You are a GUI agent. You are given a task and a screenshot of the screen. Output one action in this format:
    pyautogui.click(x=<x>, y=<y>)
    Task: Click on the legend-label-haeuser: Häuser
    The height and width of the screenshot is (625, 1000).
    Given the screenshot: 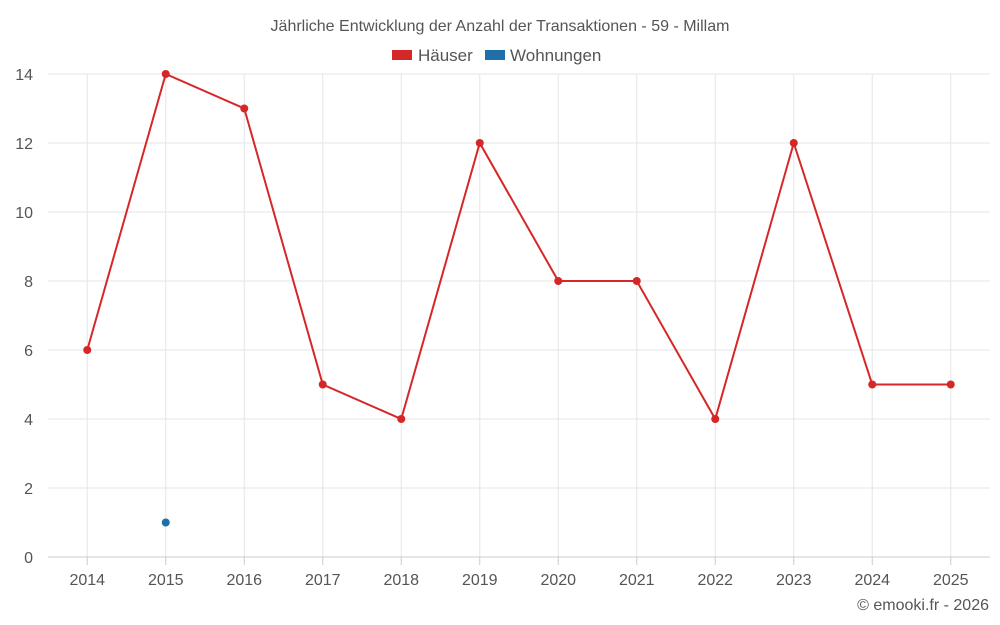 What is the action you would take?
    pyautogui.click(x=445, y=55)
    